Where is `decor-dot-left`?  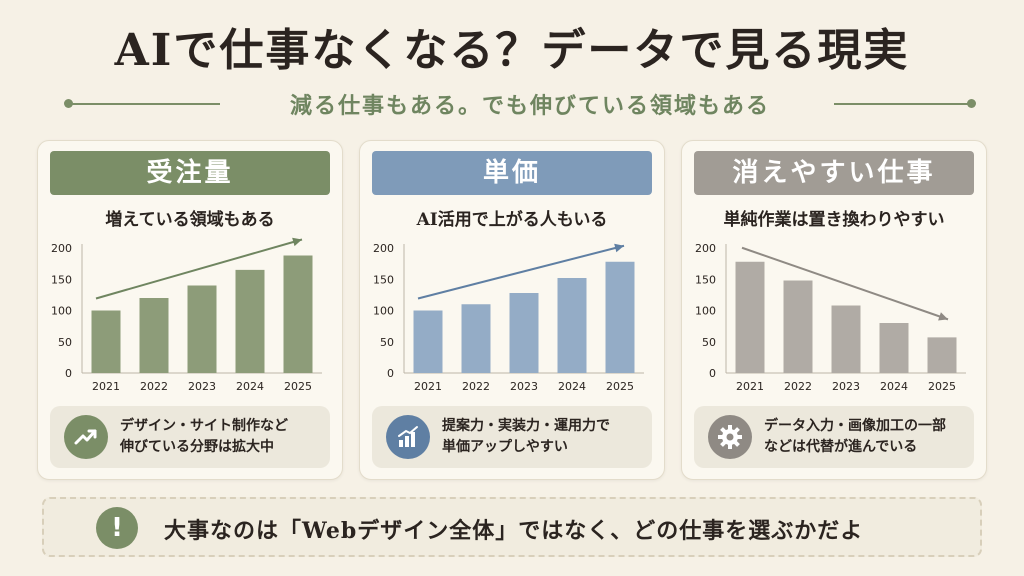
decor-dot-left is located at coordinates (68, 103).